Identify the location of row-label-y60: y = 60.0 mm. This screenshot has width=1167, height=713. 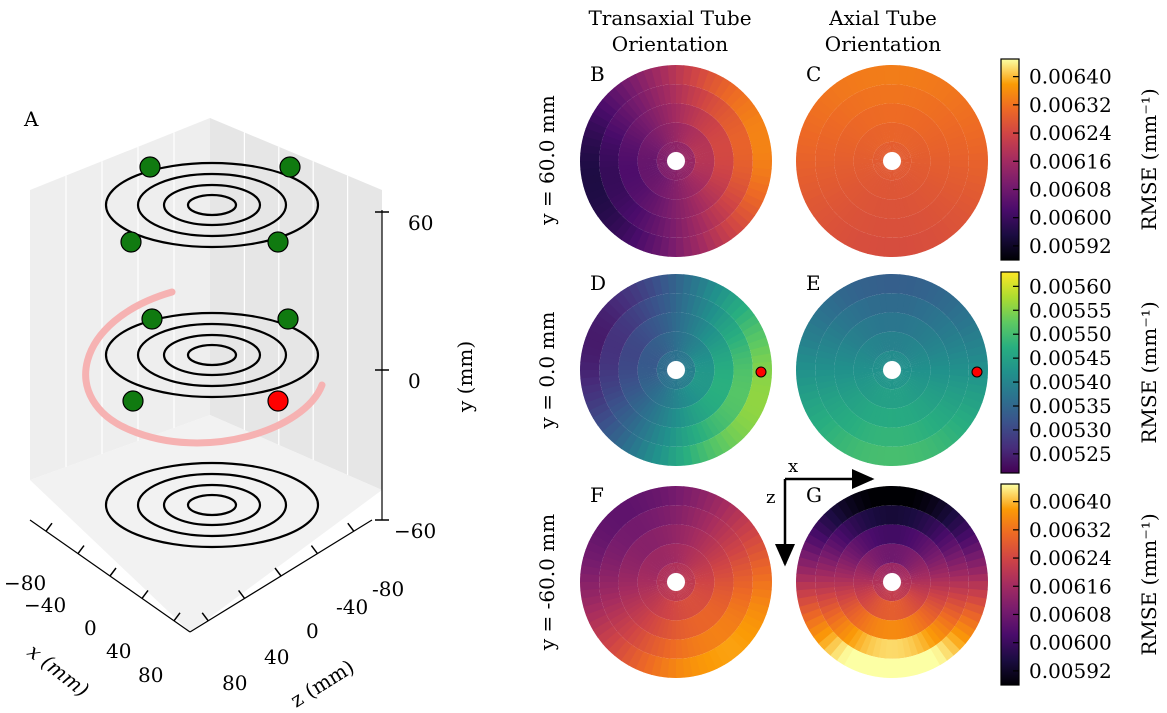
(547, 160).